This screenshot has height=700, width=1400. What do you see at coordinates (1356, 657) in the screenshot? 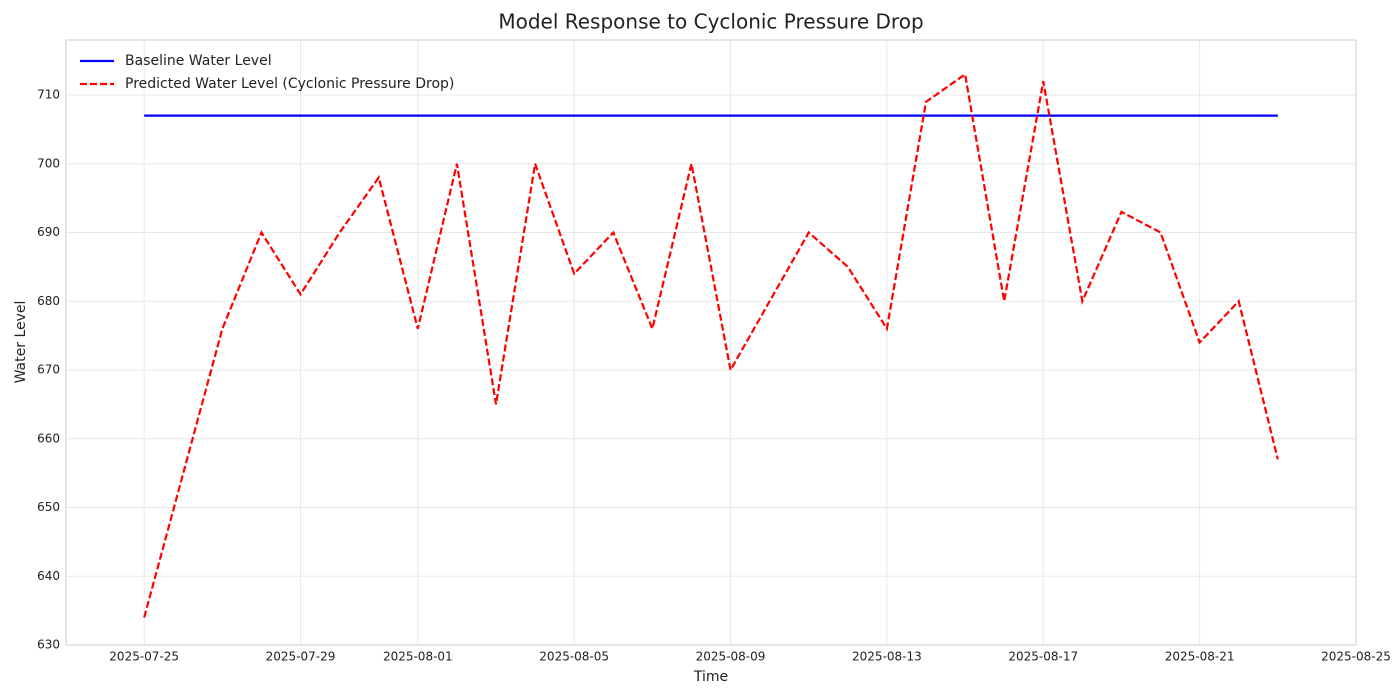
I see `x-tick-label: 2025-08-25` at bounding box center [1356, 657].